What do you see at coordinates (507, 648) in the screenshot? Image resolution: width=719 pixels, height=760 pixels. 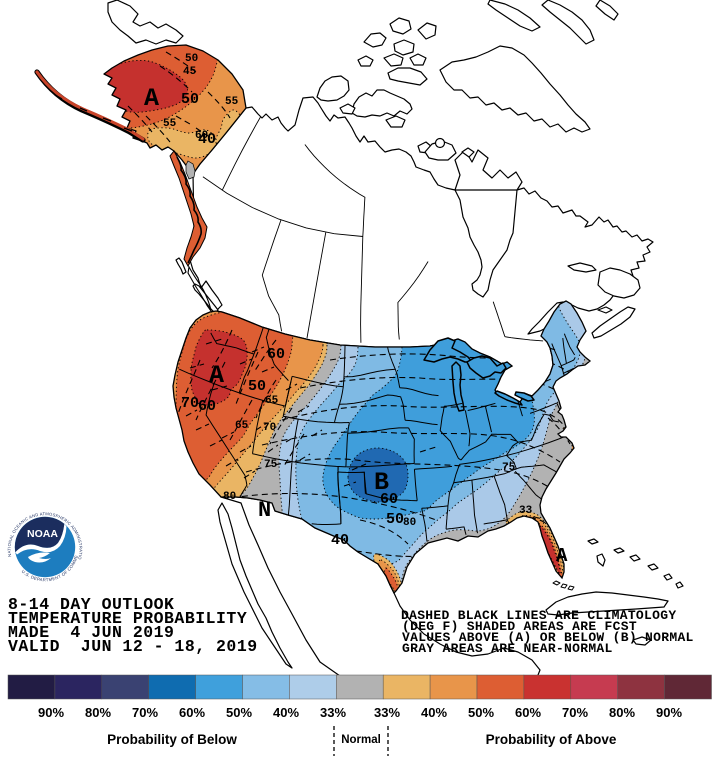 I see `svg-text: GRAY AREAS ARE NEAR-NORMAL` at bounding box center [507, 648].